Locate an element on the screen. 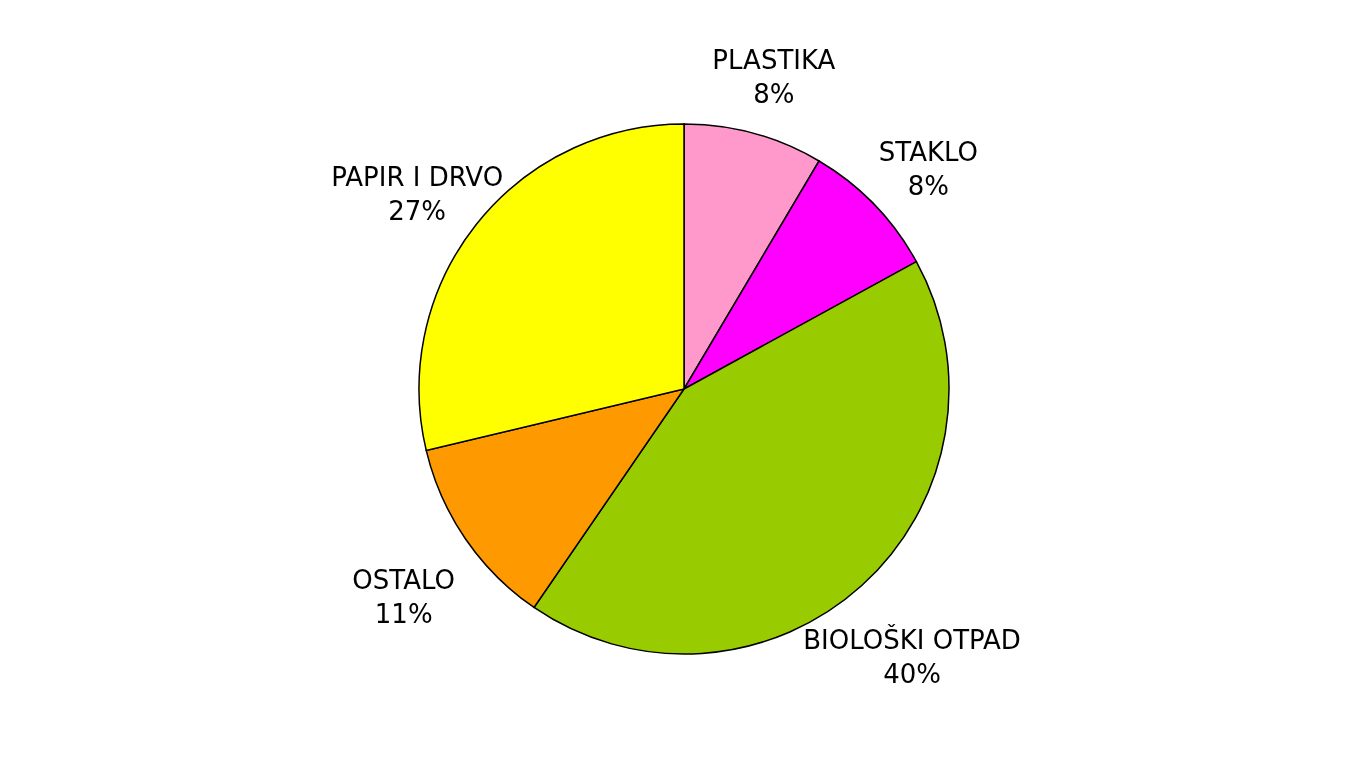 This screenshot has width=1368, height=778. slice-label: OSTALO is located at coordinates (404, 580).